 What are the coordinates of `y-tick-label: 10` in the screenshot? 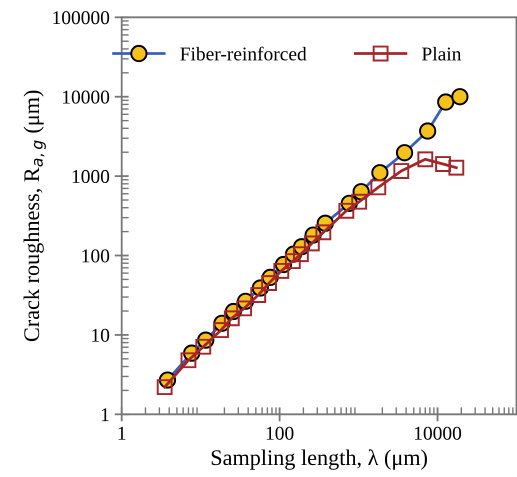 It's located at (101, 335).